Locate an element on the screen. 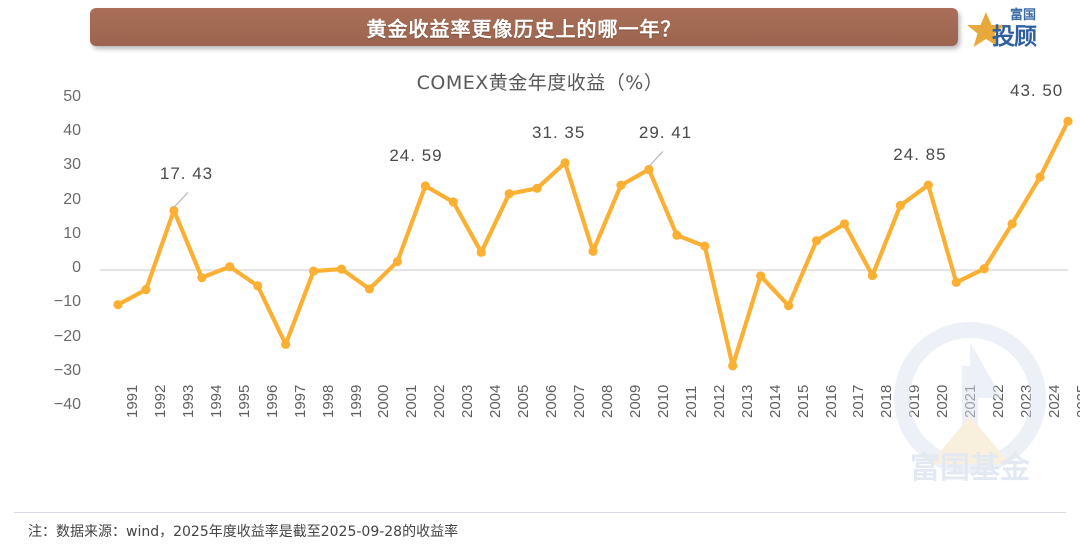 The image size is (1080, 546). y-axis-tick-label: 10 is located at coordinates (72, 233).